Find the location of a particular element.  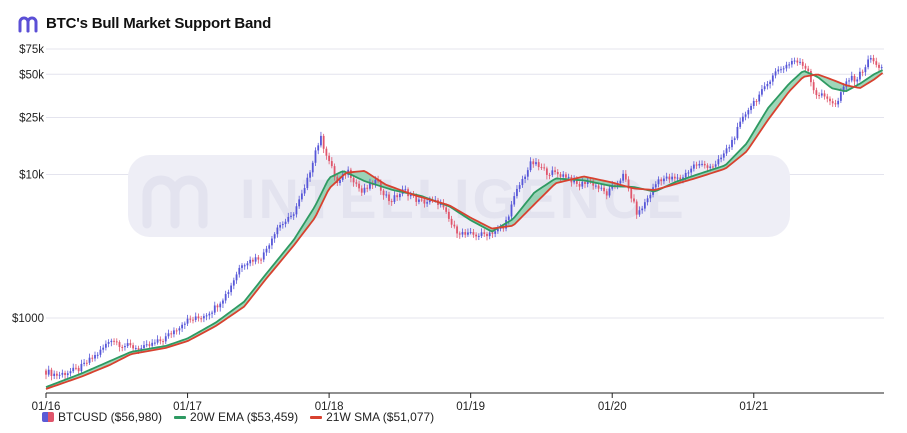

x-tick-label: 01/18 is located at coordinates (329, 407).